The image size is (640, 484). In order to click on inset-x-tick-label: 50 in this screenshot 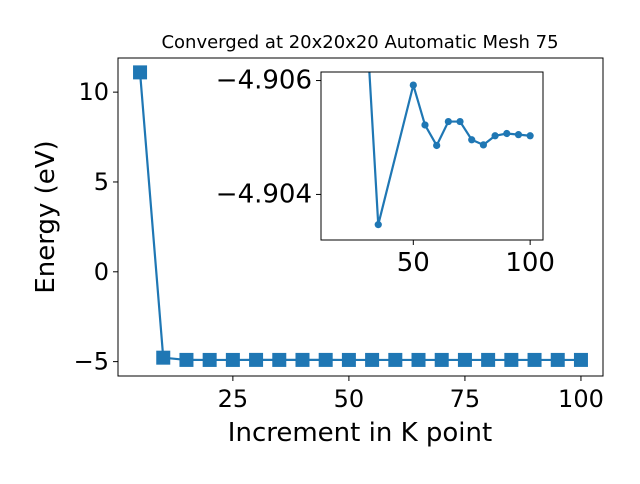, I will do `click(413, 263)`.